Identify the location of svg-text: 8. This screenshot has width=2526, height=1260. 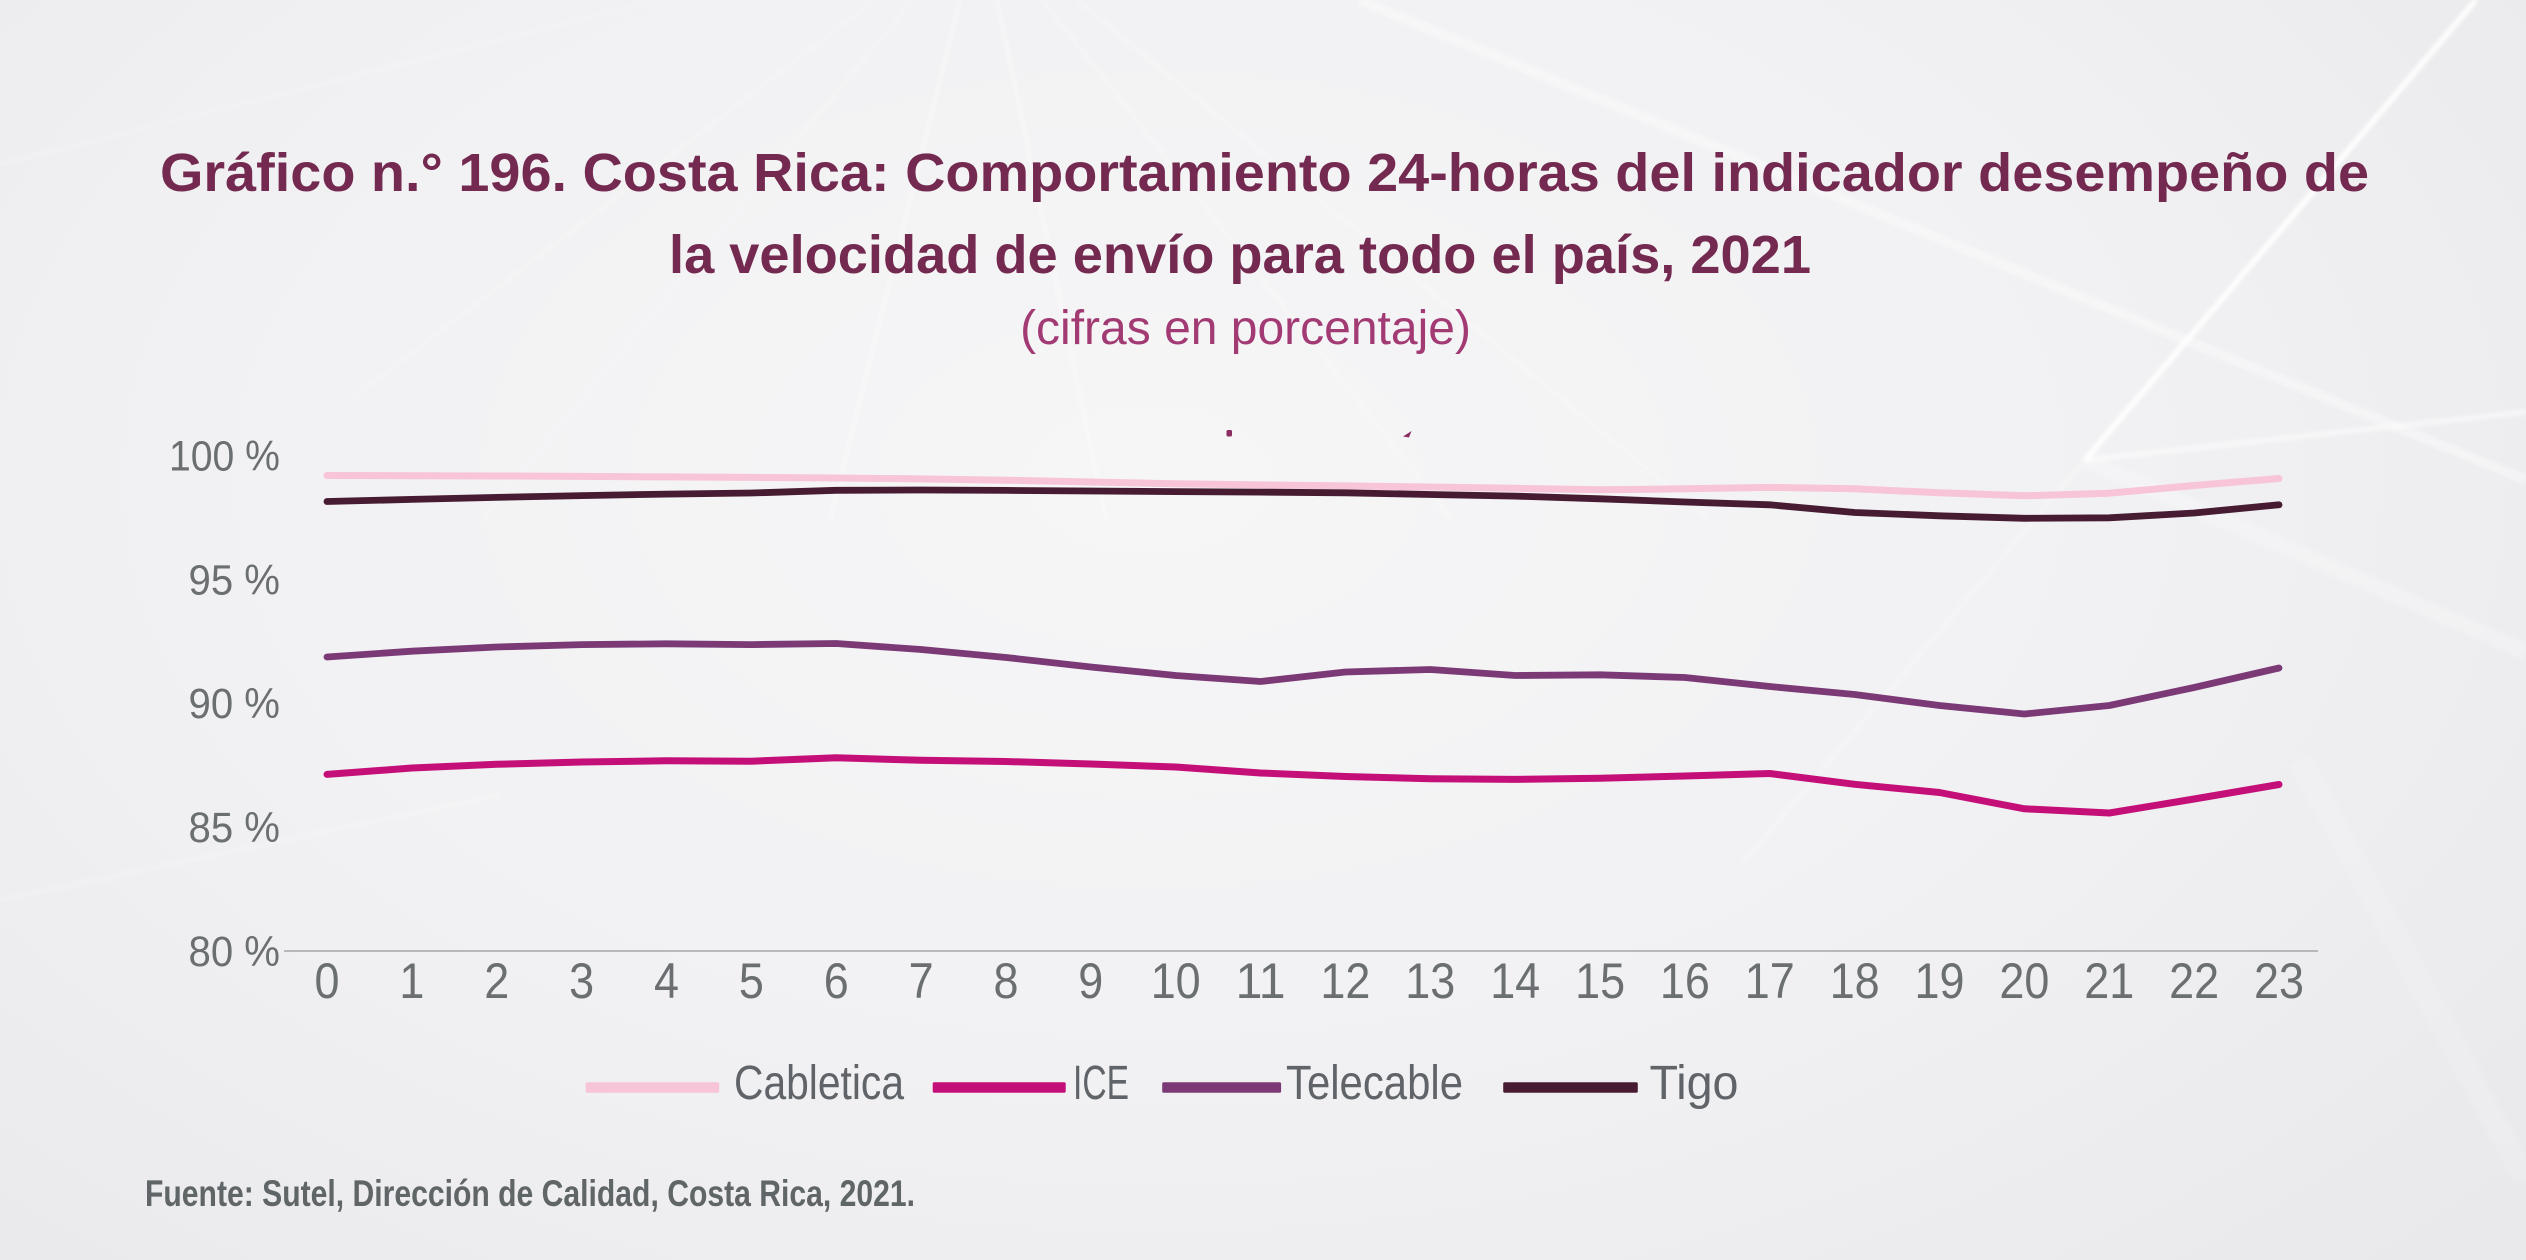
(1006, 981).